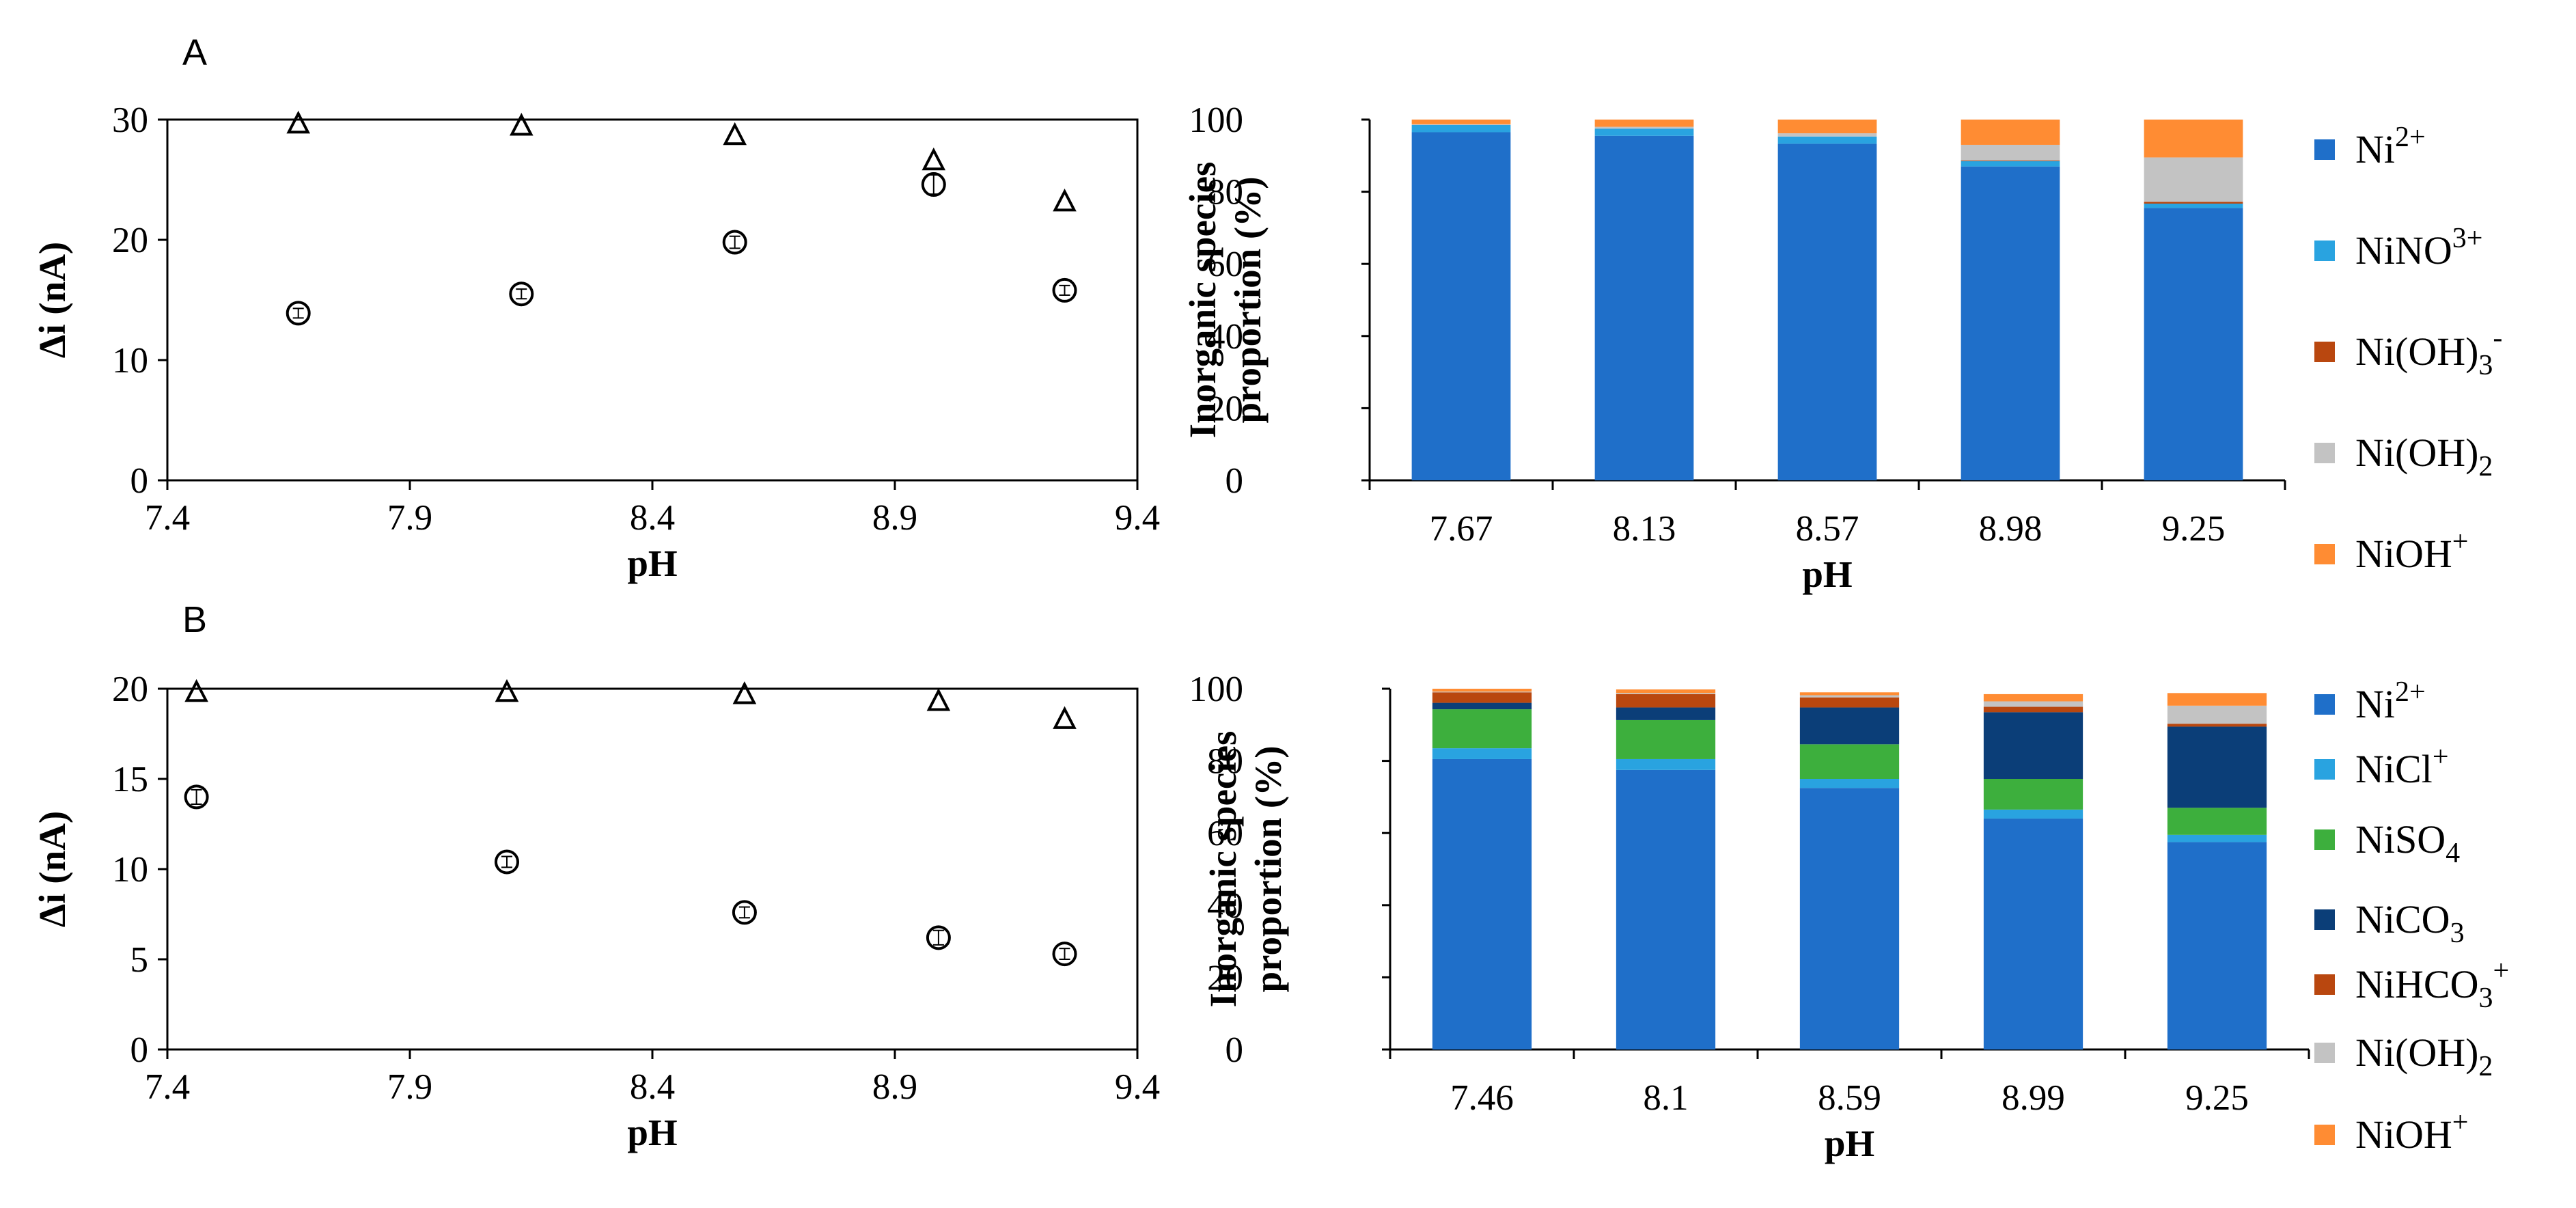 Image resolution: width=2576 pixels, height=1208 pixels. What do you see at coordinates (1462, 529) in the screenshot?
I see `x-tick-label: 7.67` at bounding box center [1462, 529].